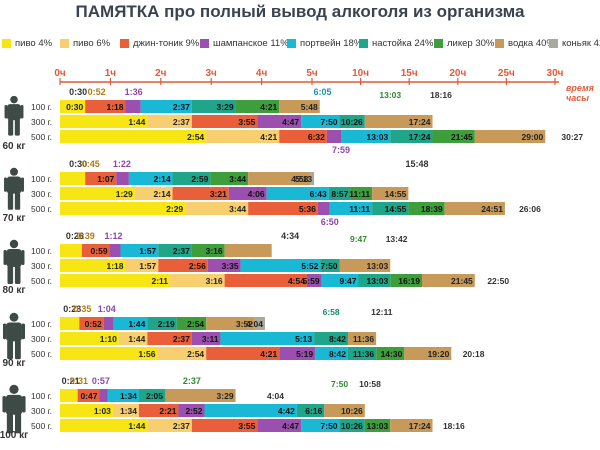 The width and height of the screenshot is (600, 450). I want to click on group-top-label: 0:30, so click(78, 92).